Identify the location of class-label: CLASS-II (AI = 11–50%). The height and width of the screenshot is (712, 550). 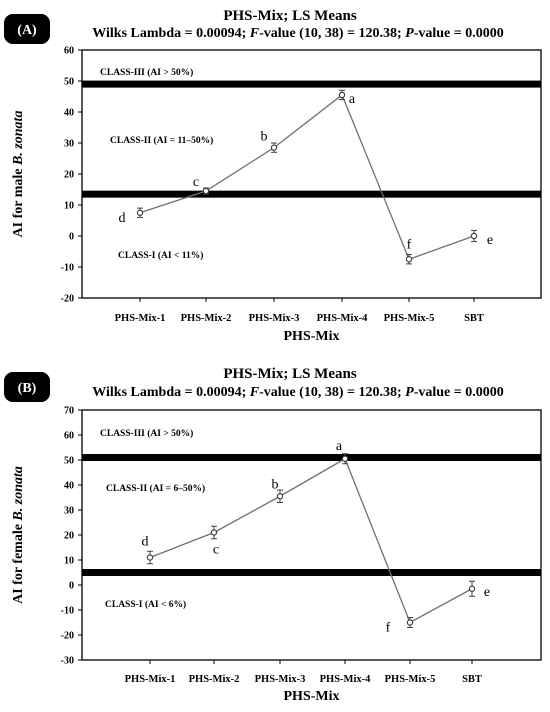
(161, 140).